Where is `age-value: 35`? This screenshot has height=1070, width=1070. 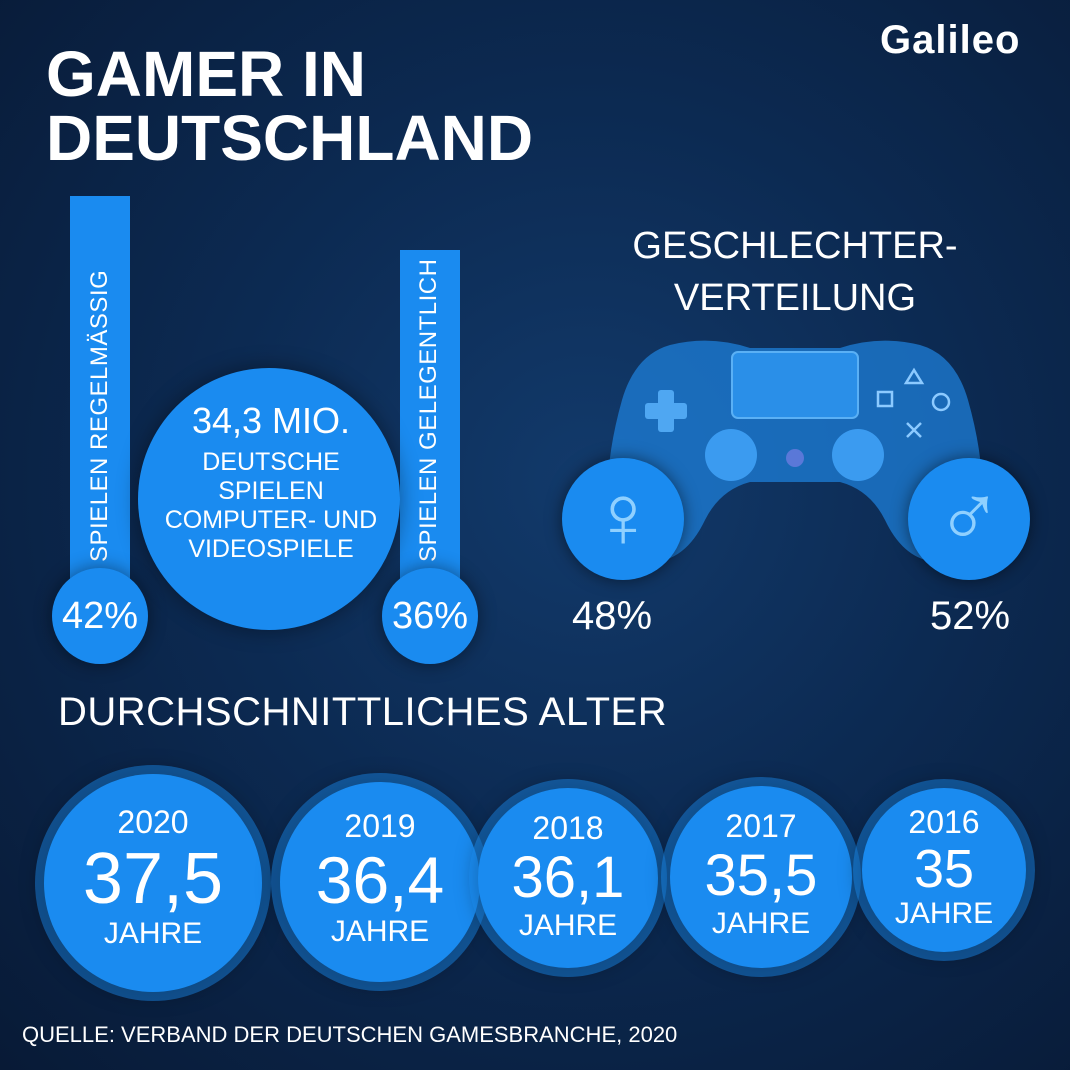 age-value: 35 is located at coordinates (944, 869).